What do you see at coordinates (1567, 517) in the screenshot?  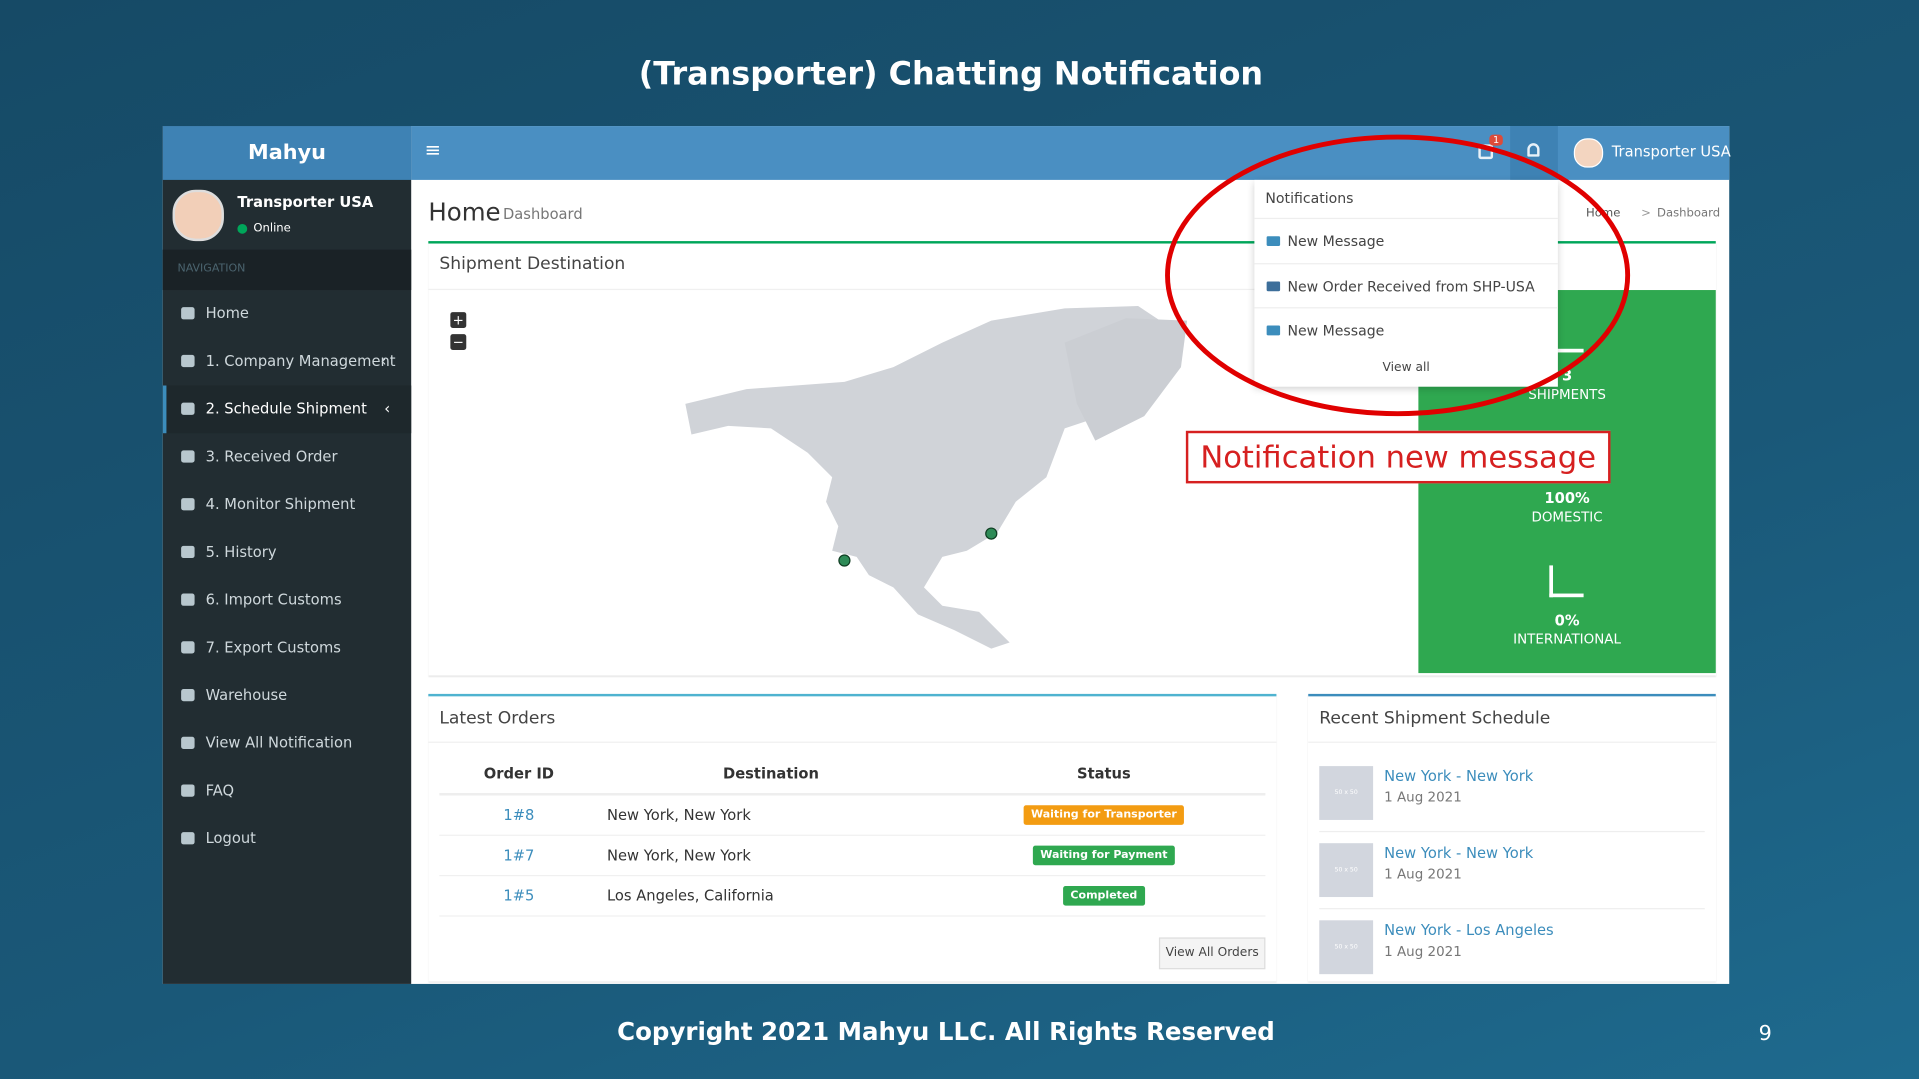 I see `stat-label: DOMESTIC` at bounding box center [1567, 517].